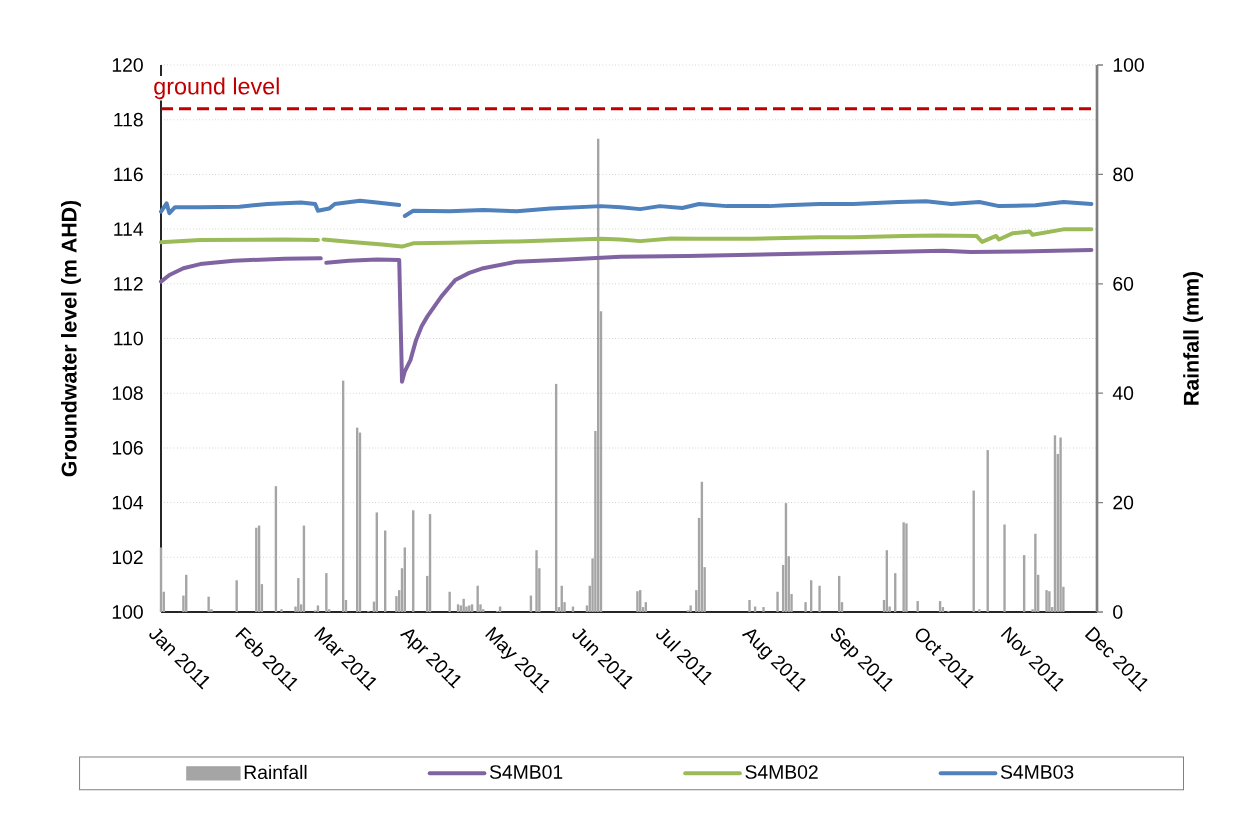 Image resolution: width=1244 pixels, height=821 pixels. I want to click on y-tick-label: 114, so click(129, 229).